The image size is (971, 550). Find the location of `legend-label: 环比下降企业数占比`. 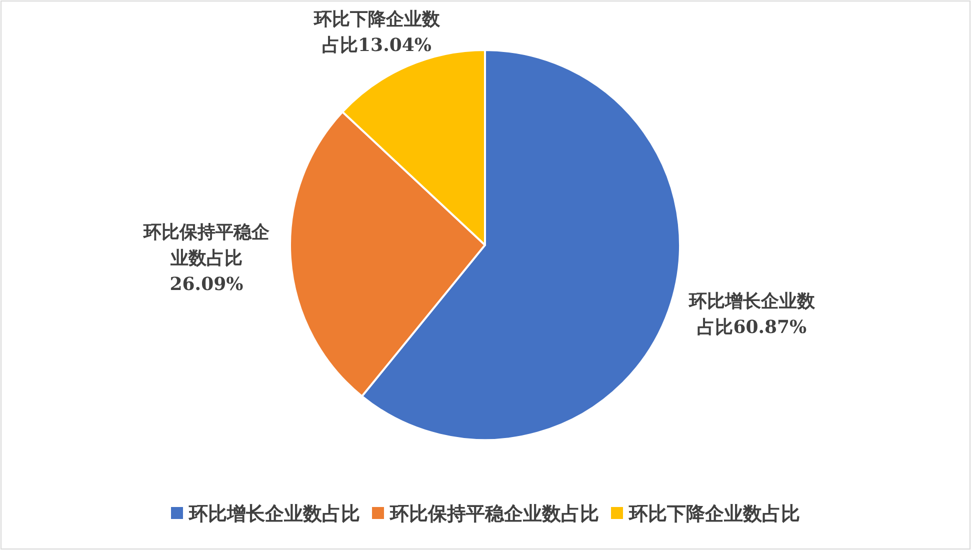

legend-label: 环比下降企业数占比 is located at coordinates (714, 514).